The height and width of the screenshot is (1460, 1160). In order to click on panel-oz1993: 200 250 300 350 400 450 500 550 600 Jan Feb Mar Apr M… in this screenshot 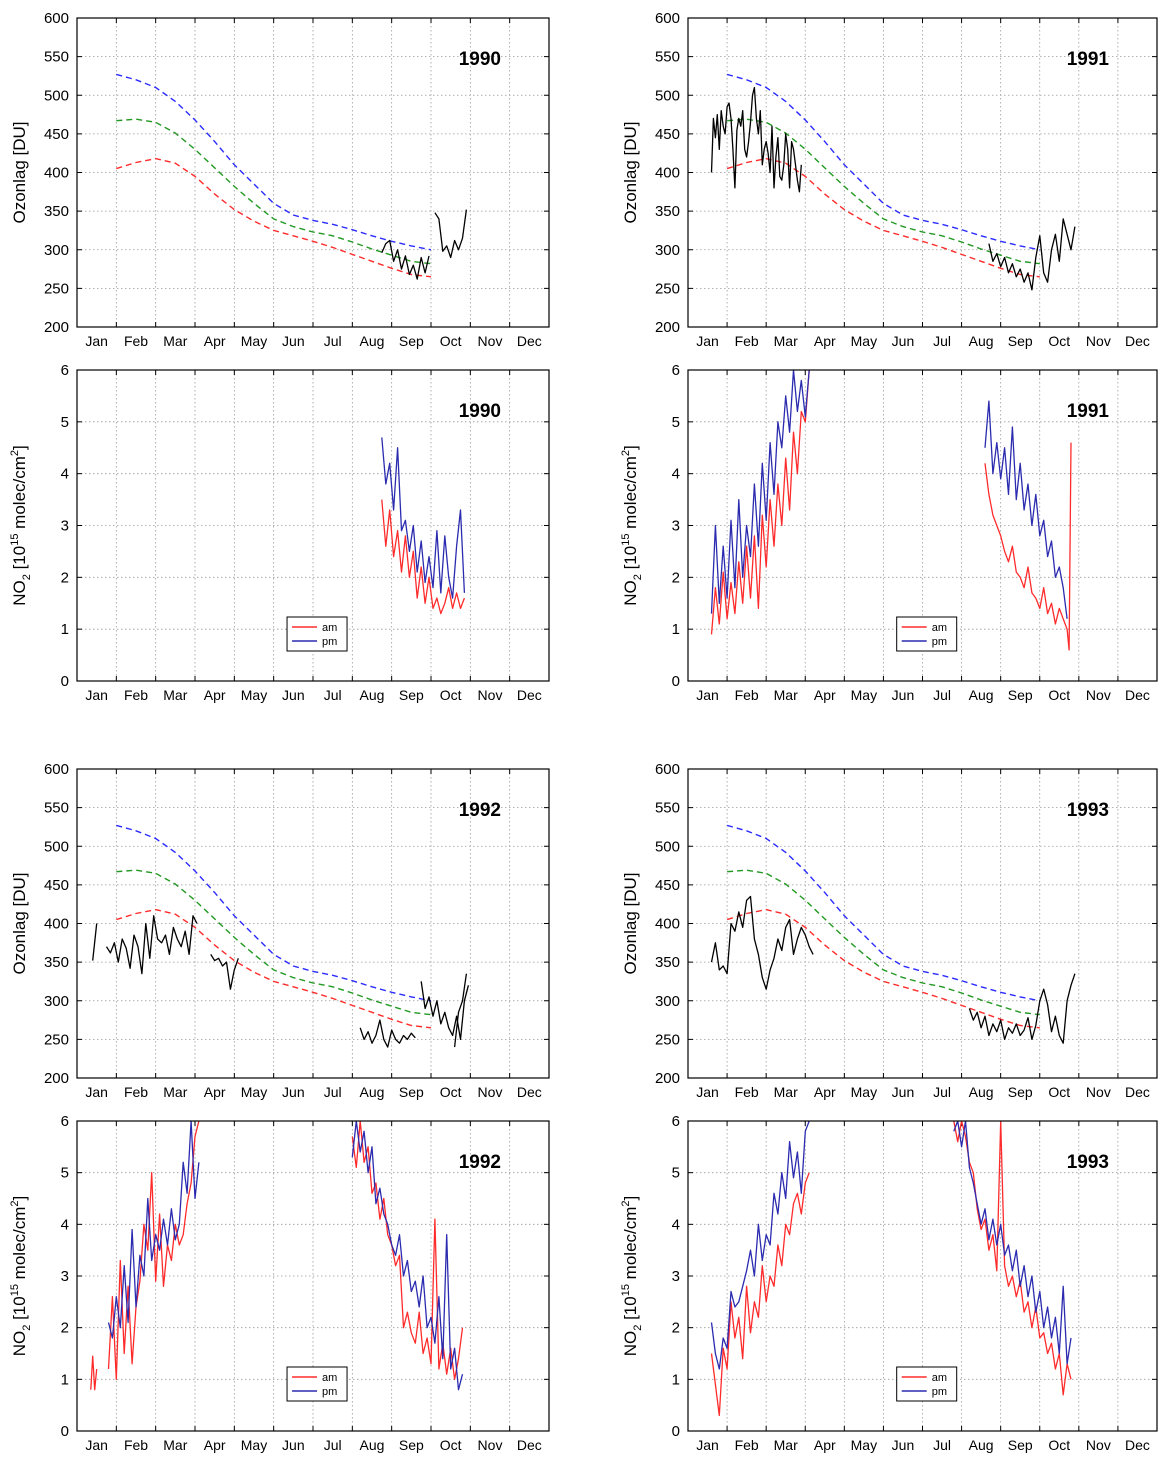, I will do `click(889, 930)`.